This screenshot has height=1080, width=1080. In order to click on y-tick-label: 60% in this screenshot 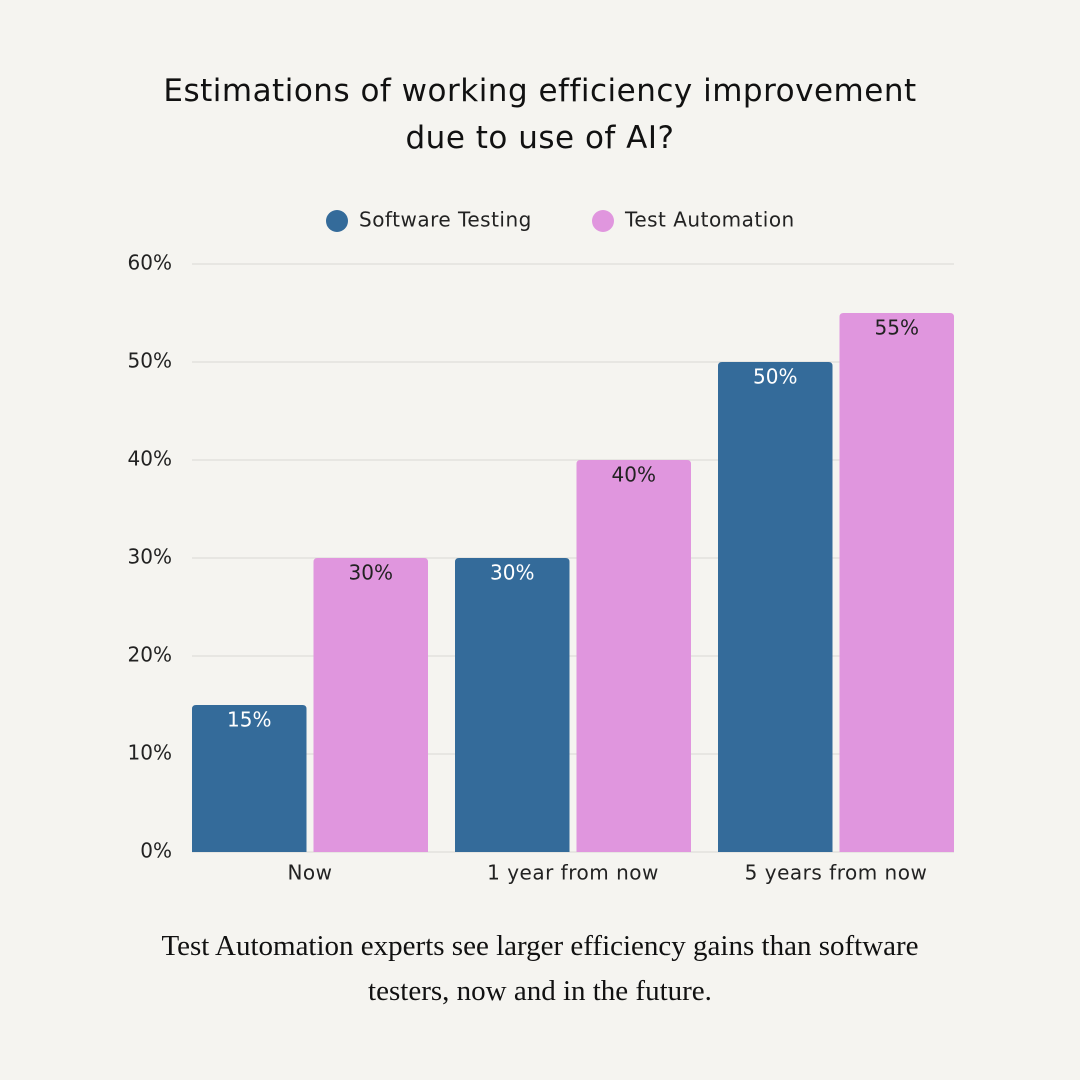, I will do `click(150, 263)`.